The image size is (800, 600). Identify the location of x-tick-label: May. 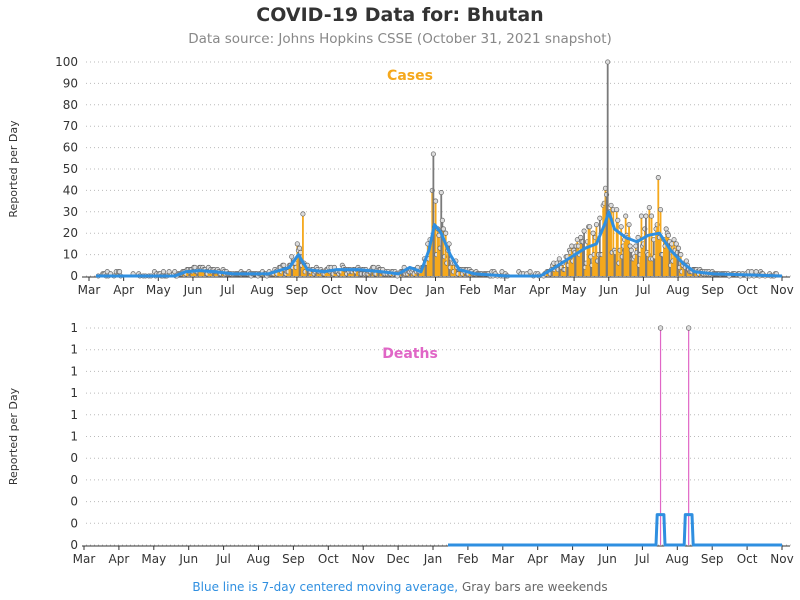
(572, 559).